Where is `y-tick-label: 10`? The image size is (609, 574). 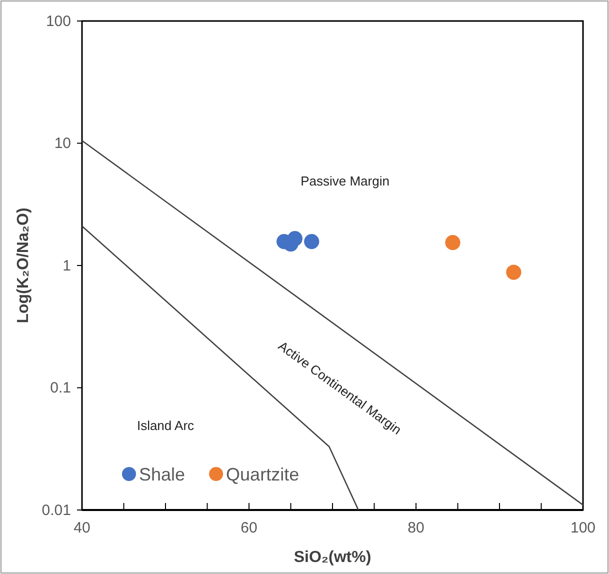
y-tick-label: 10 is located at coordinates (62, 143).